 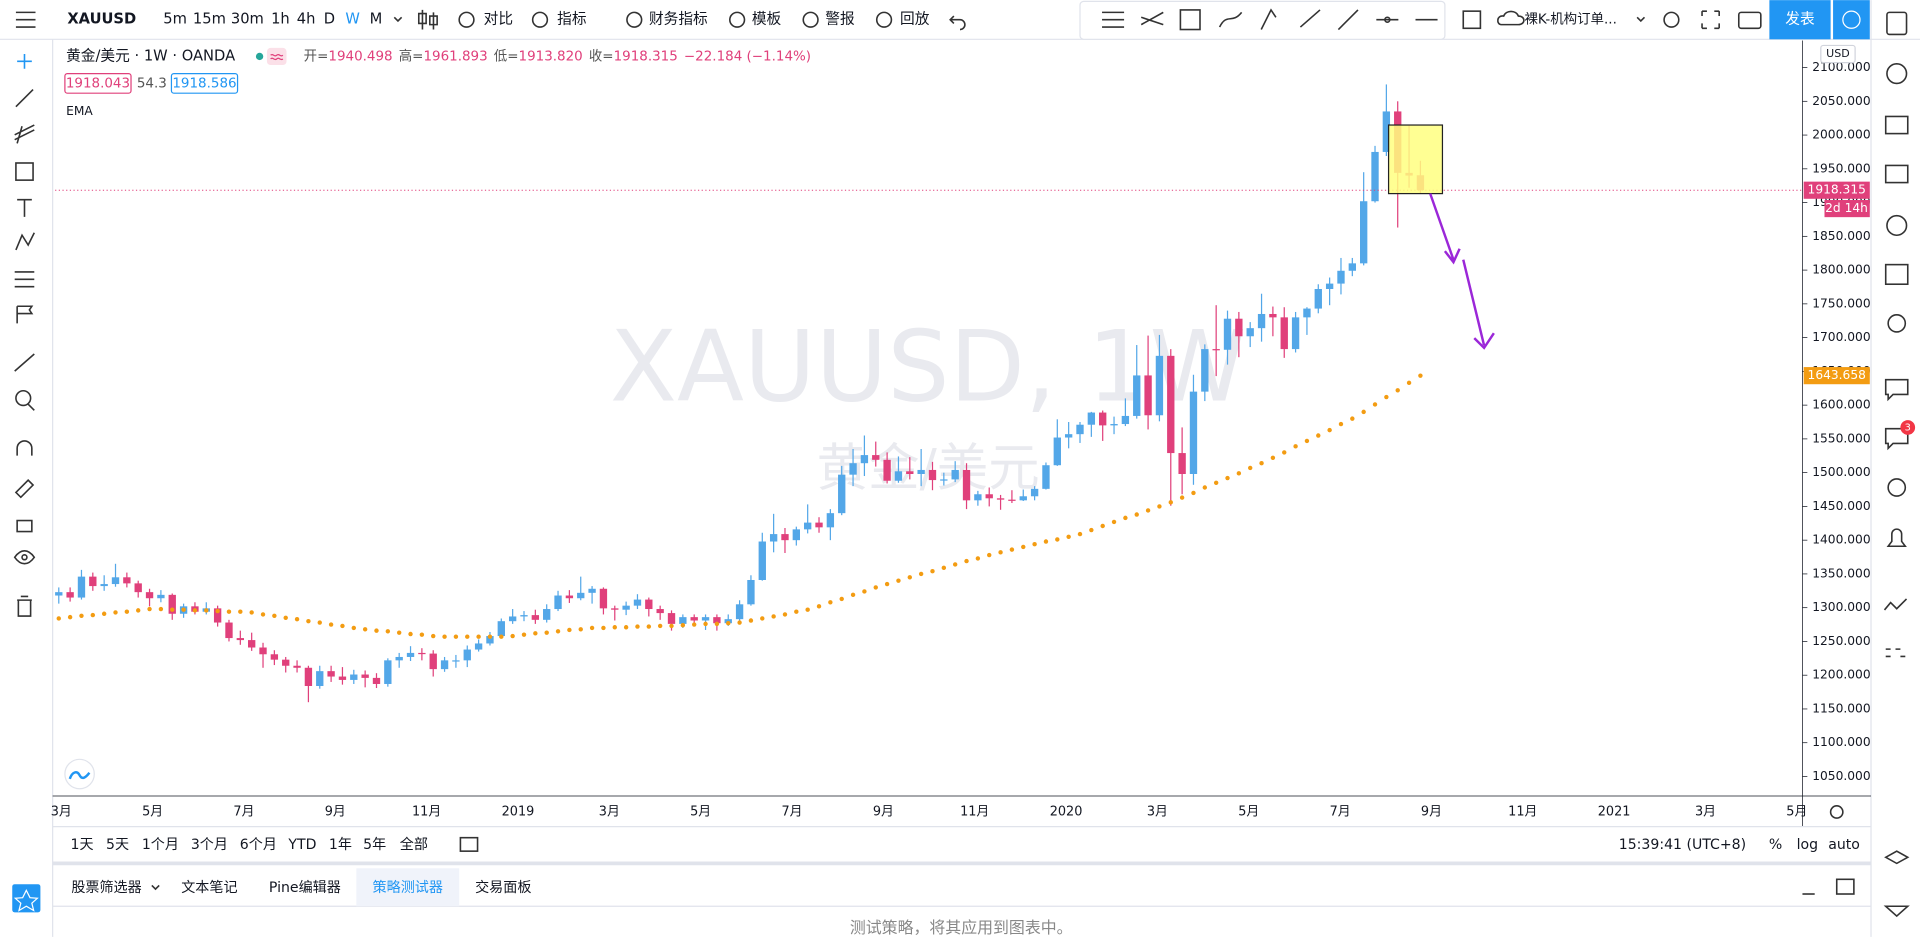 What do you see at coordinates (82, 845) in the screenshot?
I see `range-button: 1天` at bounding box center [82, 845].